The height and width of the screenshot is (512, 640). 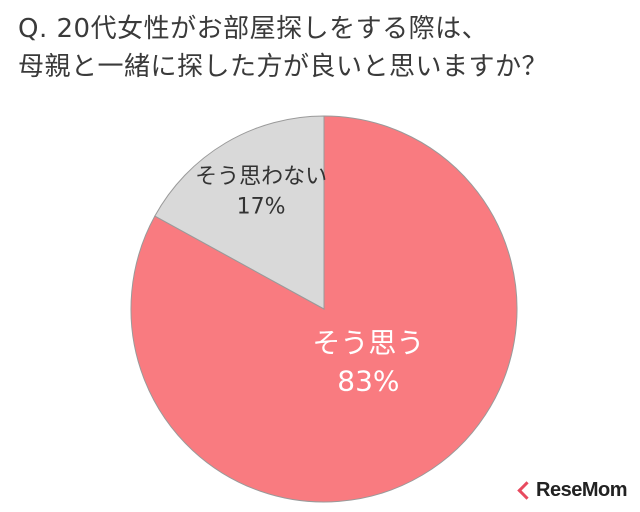 I want to click on slice-value-label-2: 17%, so click(x=261, y=206).